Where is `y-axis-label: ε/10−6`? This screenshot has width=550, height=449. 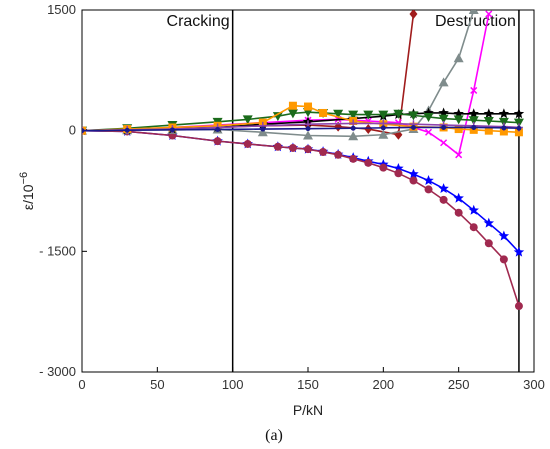 y-axis-label: ε/10−6 is located at coordinates (27, 191).